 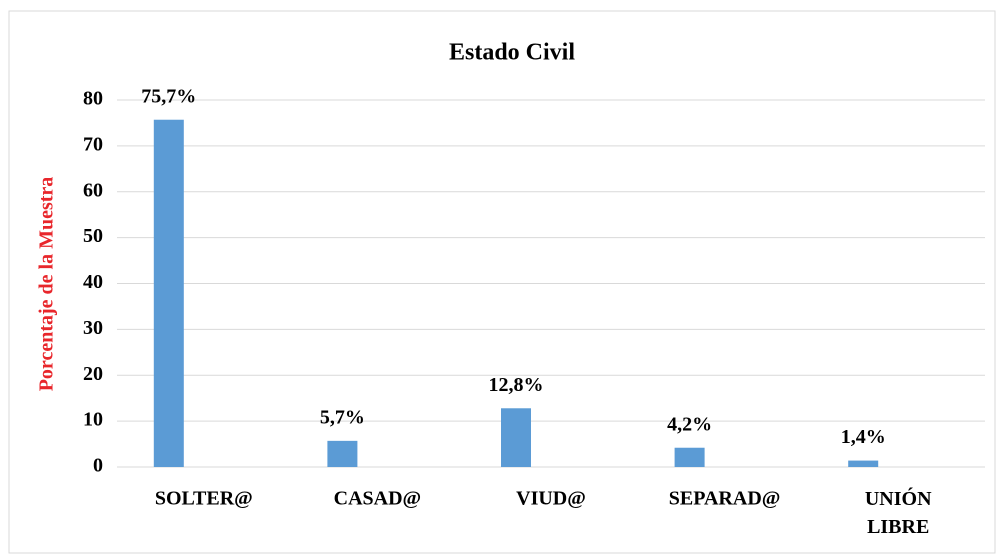 What do you see at coordinates (98, 466) in the screenshot?
I see `y-tick-label: 0` at bounding box center [98, 466].